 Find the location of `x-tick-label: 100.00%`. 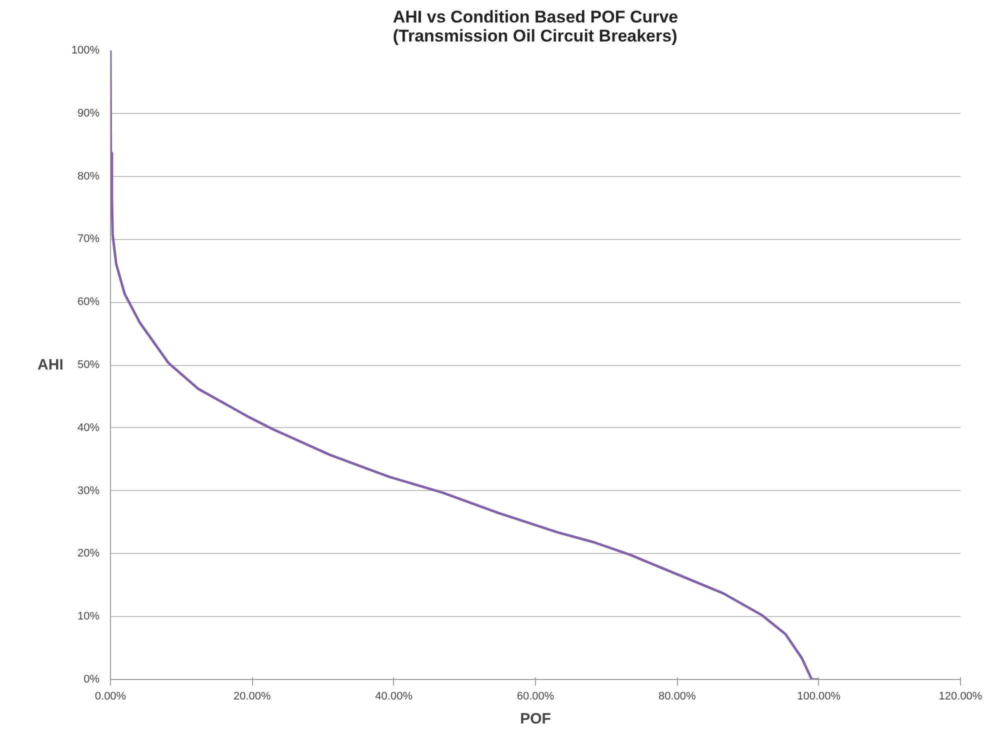

x-tick-label: 100.00% is located at coordinates (819, 696).